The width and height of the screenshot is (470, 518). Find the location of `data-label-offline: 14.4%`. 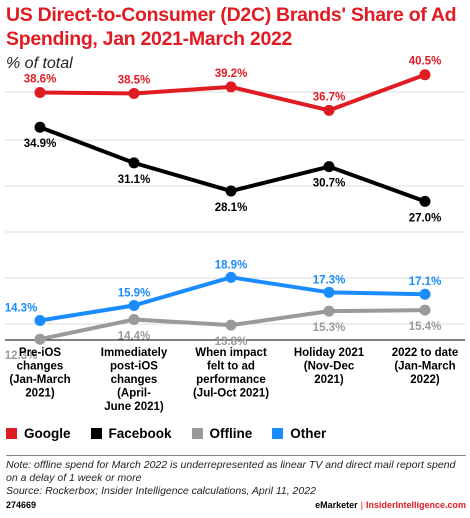

data-label-offline: 14.4% is located at coordinates (134, 337).